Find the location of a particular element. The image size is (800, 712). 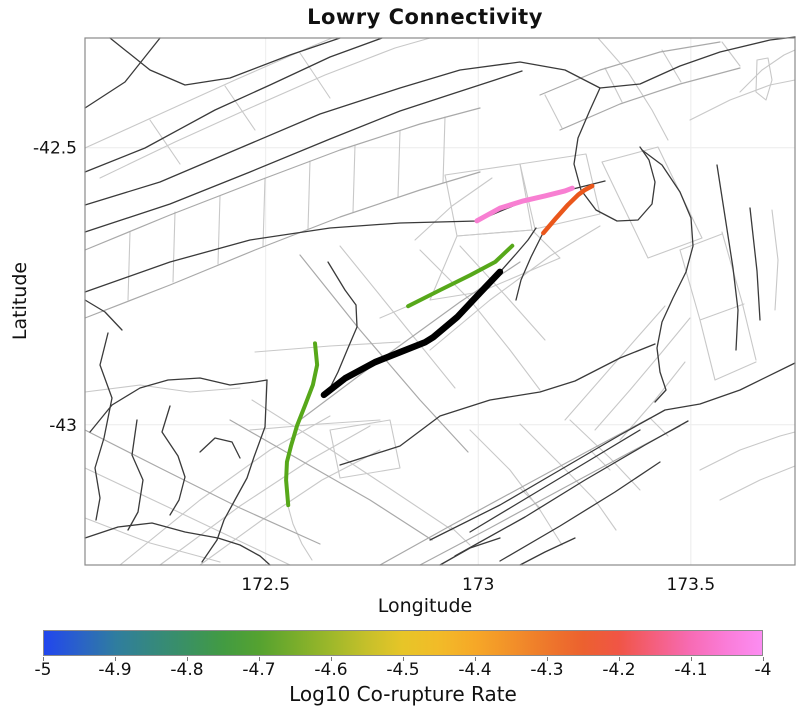

y-tick-label: -43 is located at coordinates (63, 426).